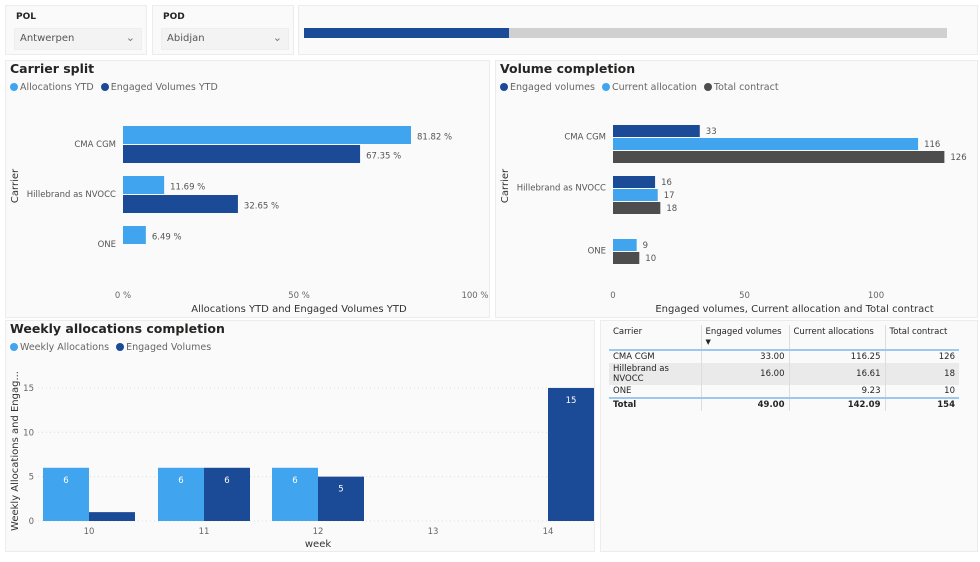  I want to click on data-label: 16, so click(666, 183).